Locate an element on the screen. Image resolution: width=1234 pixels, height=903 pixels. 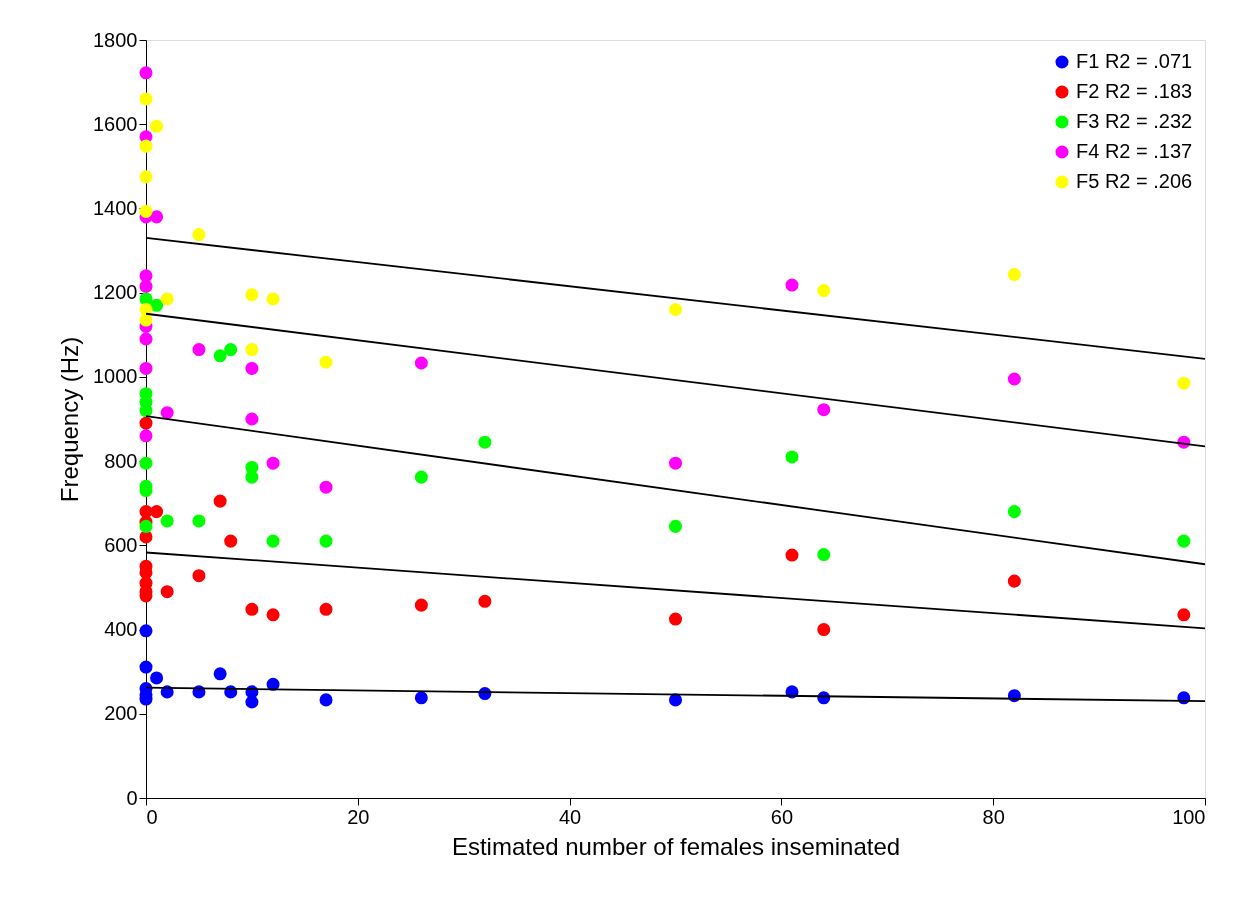
y-tick-label: 1000 is located at coordinates (115, 376).